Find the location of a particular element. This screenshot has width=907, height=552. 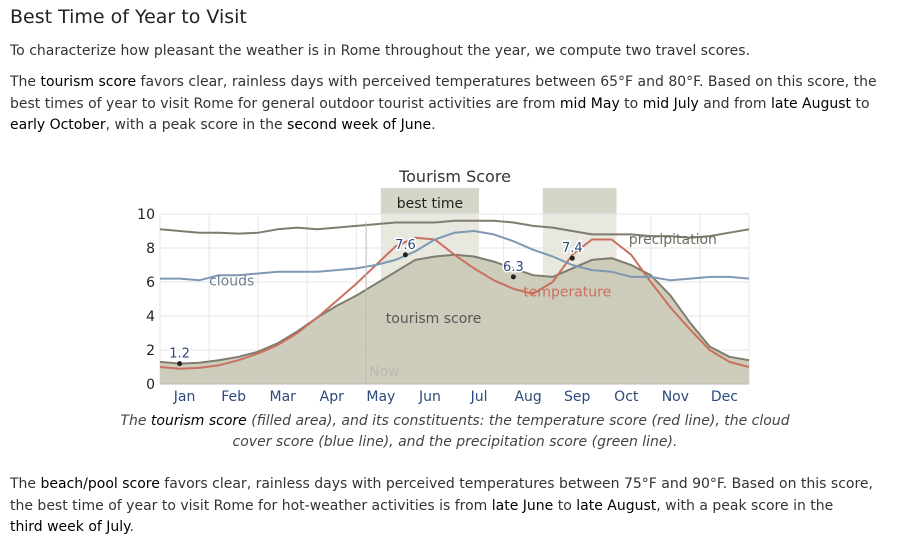

y-tick-label-4: 8 is located at coordinates (150, 249).